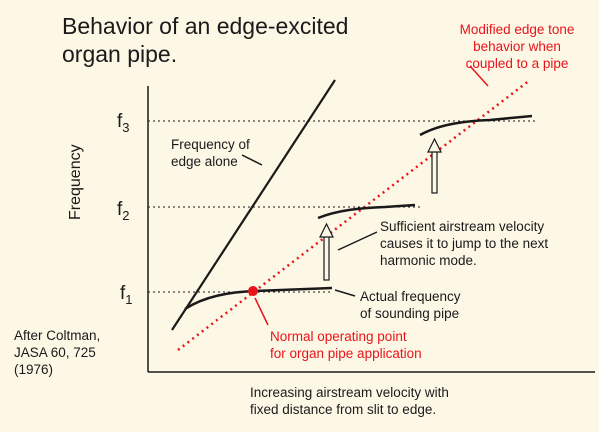 This screenshot has height=432, width=599. What do you see at coordinates (345, 293) in the screenshot?
I see `actual-frequency-pointer` at bounding box center [345, 293].